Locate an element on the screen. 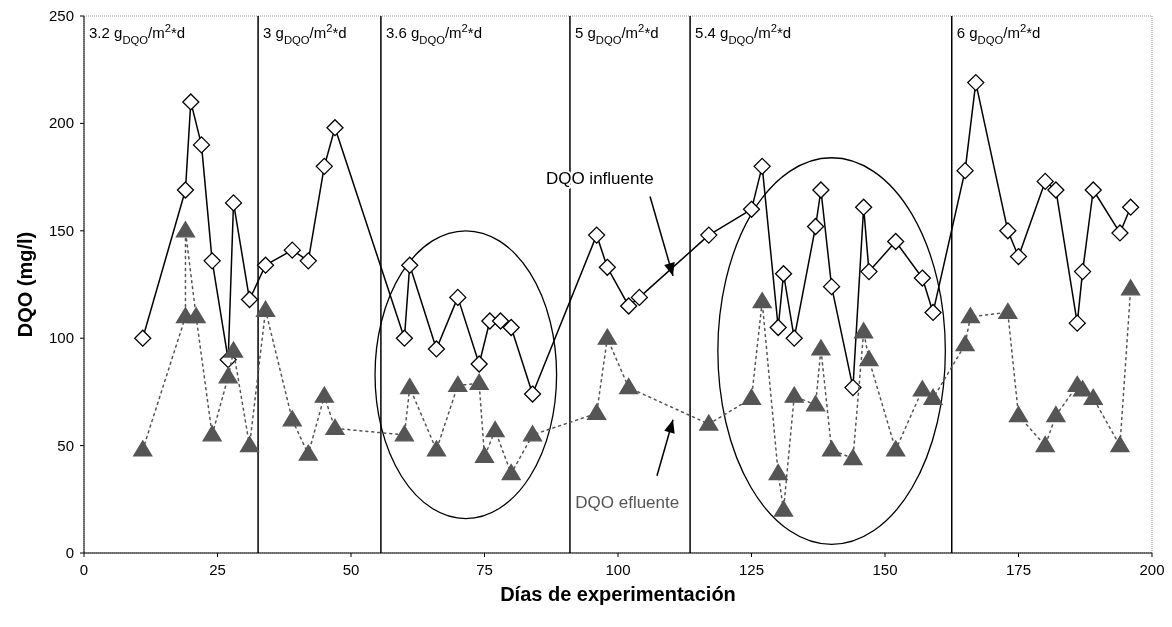 This screenshot has width=1172, height=627. y-tick-label: 250 is located at coordinates (61, 15).